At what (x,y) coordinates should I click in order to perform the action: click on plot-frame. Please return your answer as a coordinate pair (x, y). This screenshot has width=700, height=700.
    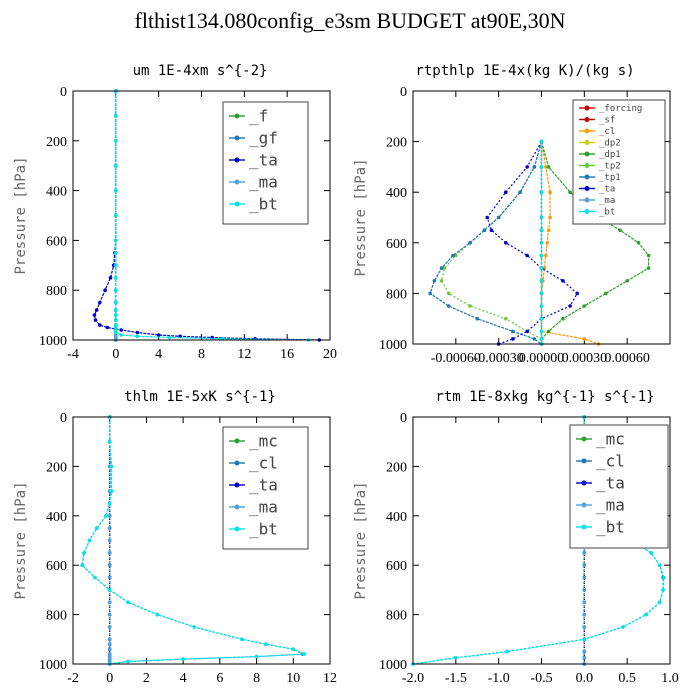
    Looking at the image, I should click on (541, 217).